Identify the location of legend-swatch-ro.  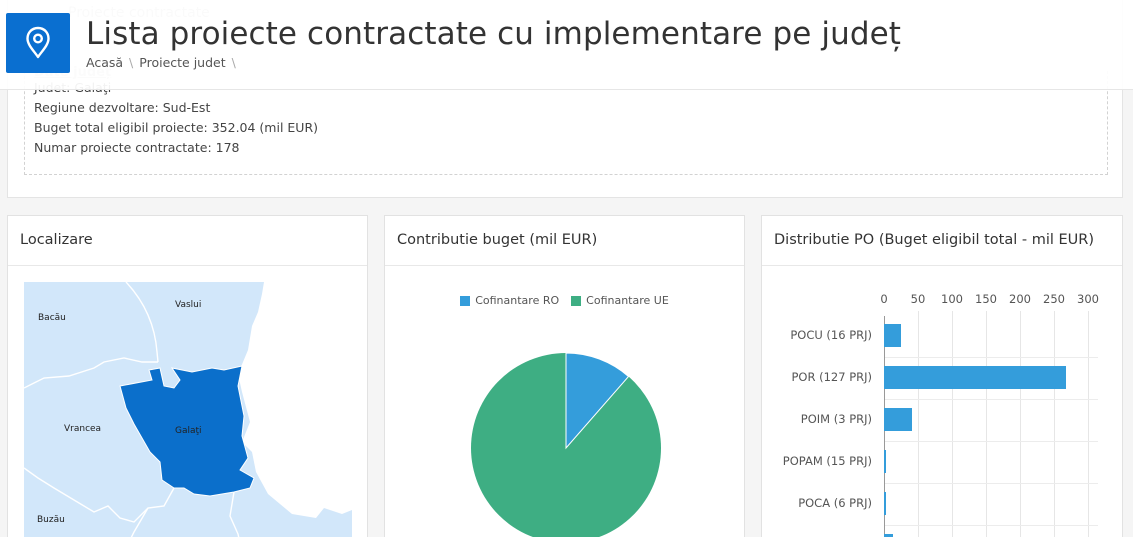
(465, 300).